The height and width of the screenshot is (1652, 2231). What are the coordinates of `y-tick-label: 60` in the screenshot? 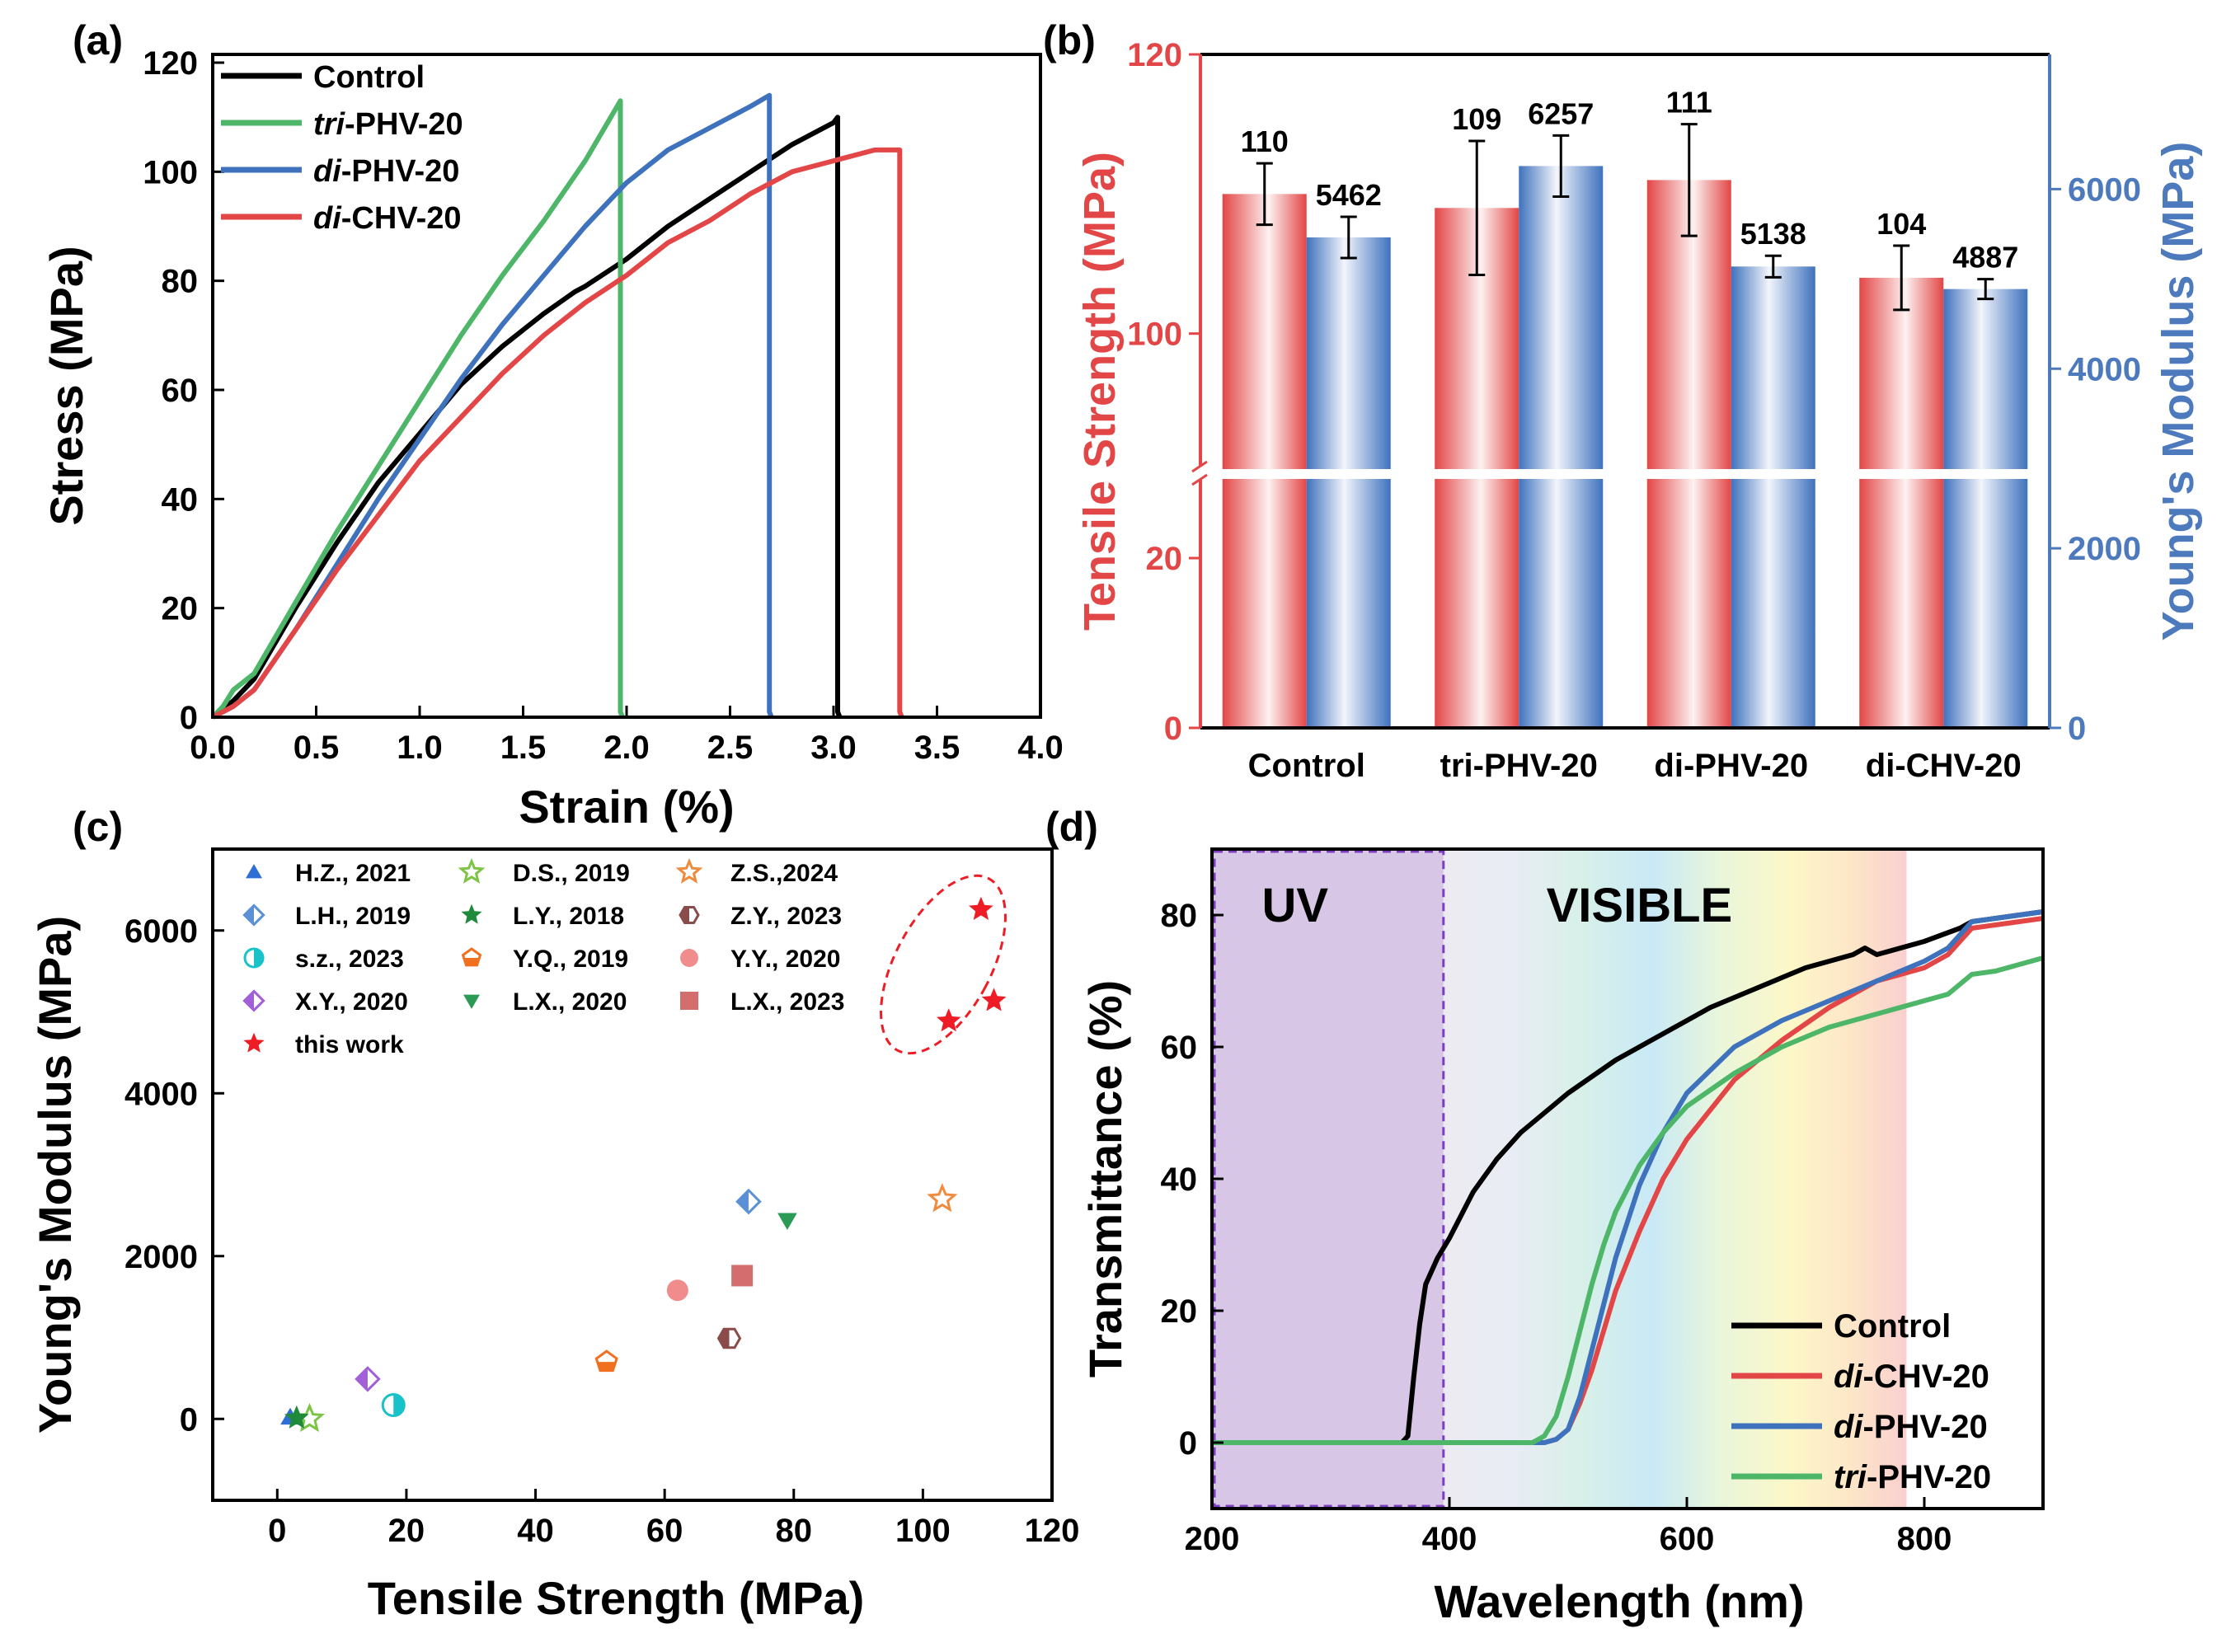 It's located at (1180, 1048).